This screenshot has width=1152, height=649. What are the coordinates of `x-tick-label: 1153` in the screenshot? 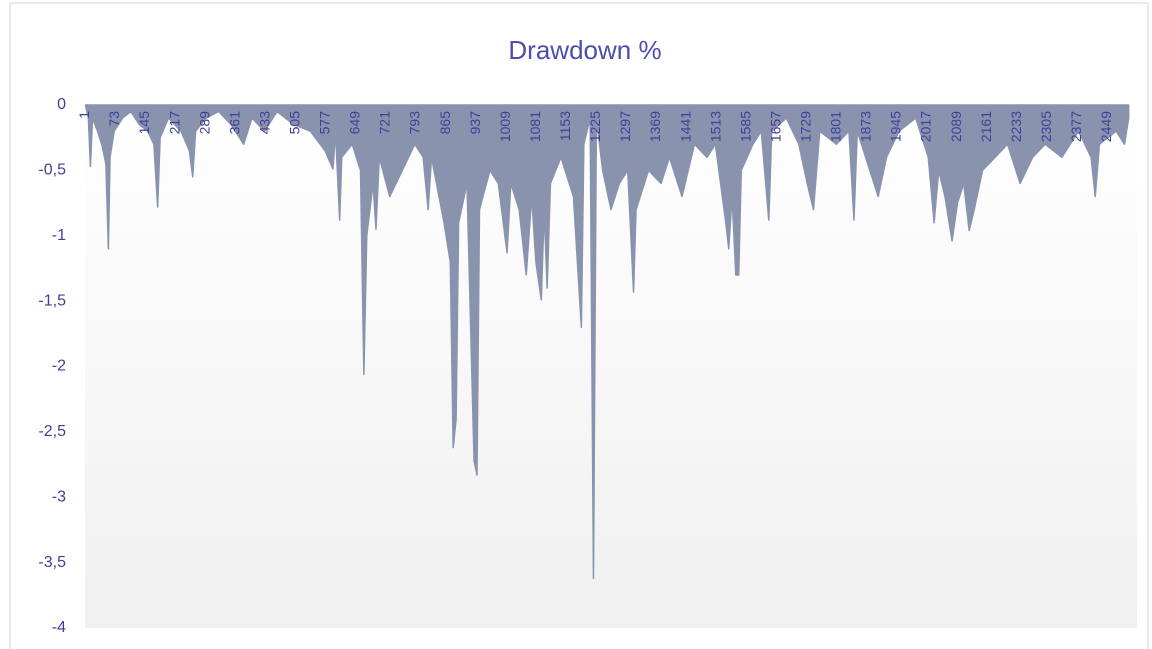 It's located at (565, 126).